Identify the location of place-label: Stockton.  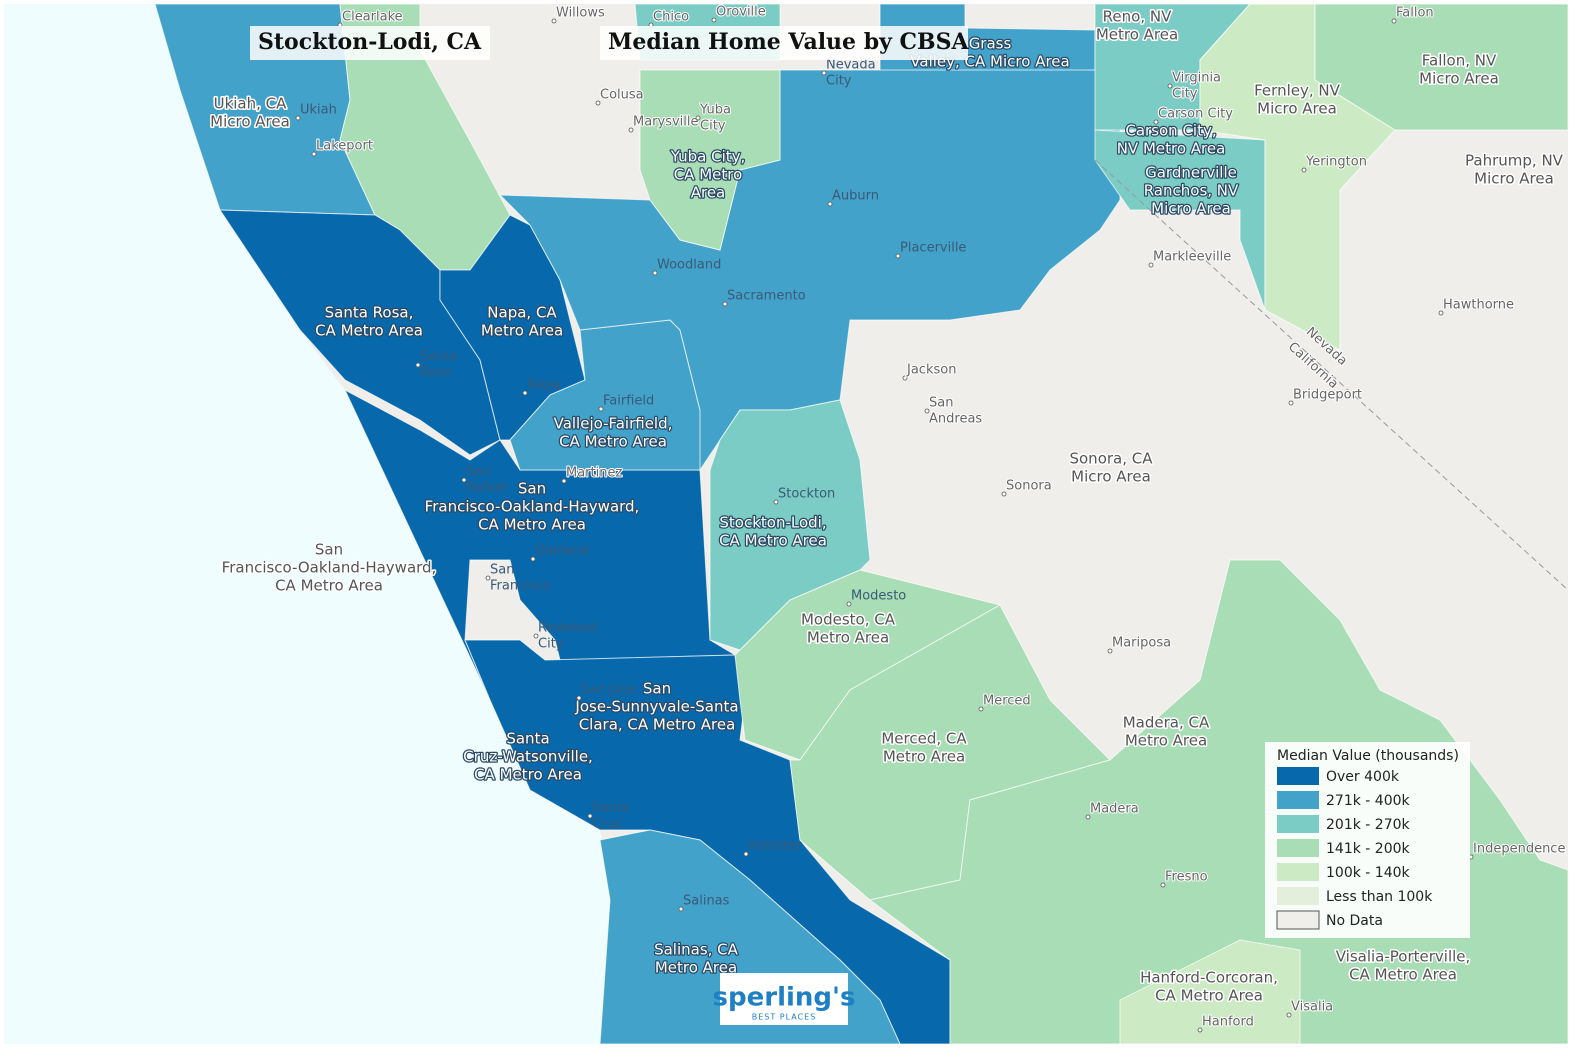
(806, 494).